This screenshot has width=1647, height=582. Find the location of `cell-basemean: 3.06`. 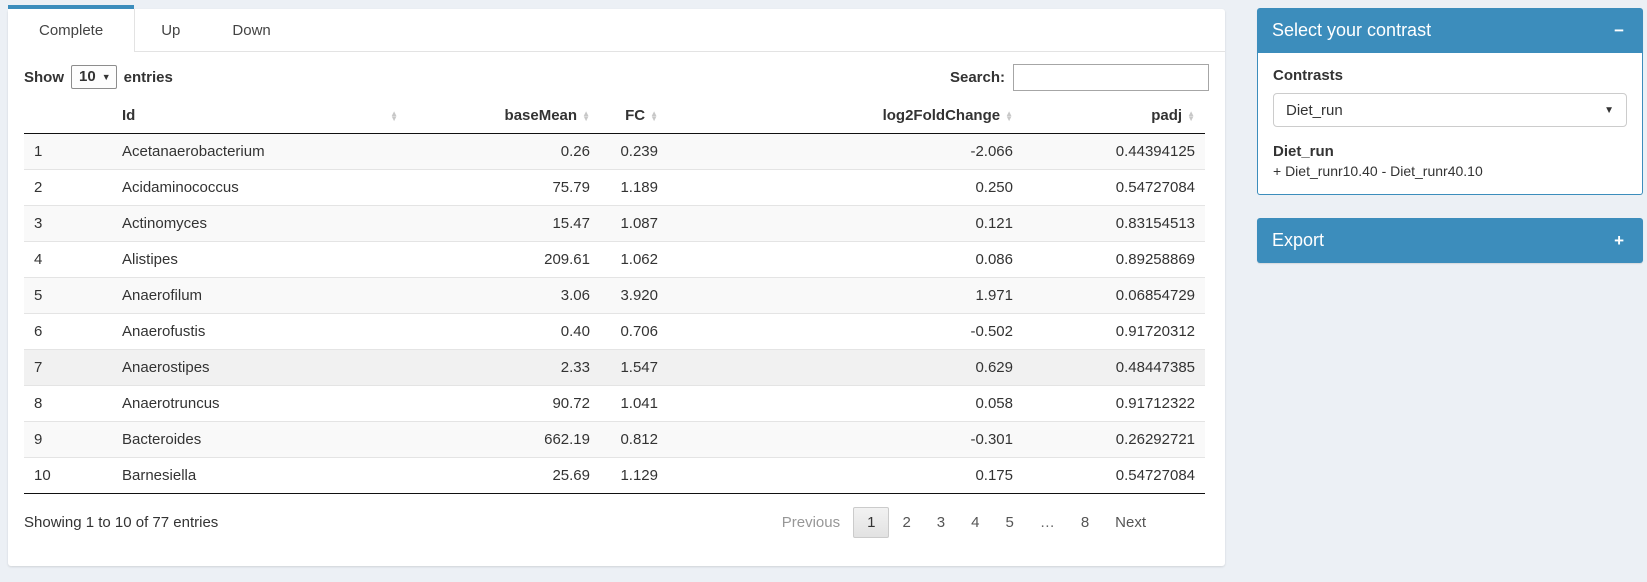

cell-basemean: 3.06 is located at coordinates (504, 295).